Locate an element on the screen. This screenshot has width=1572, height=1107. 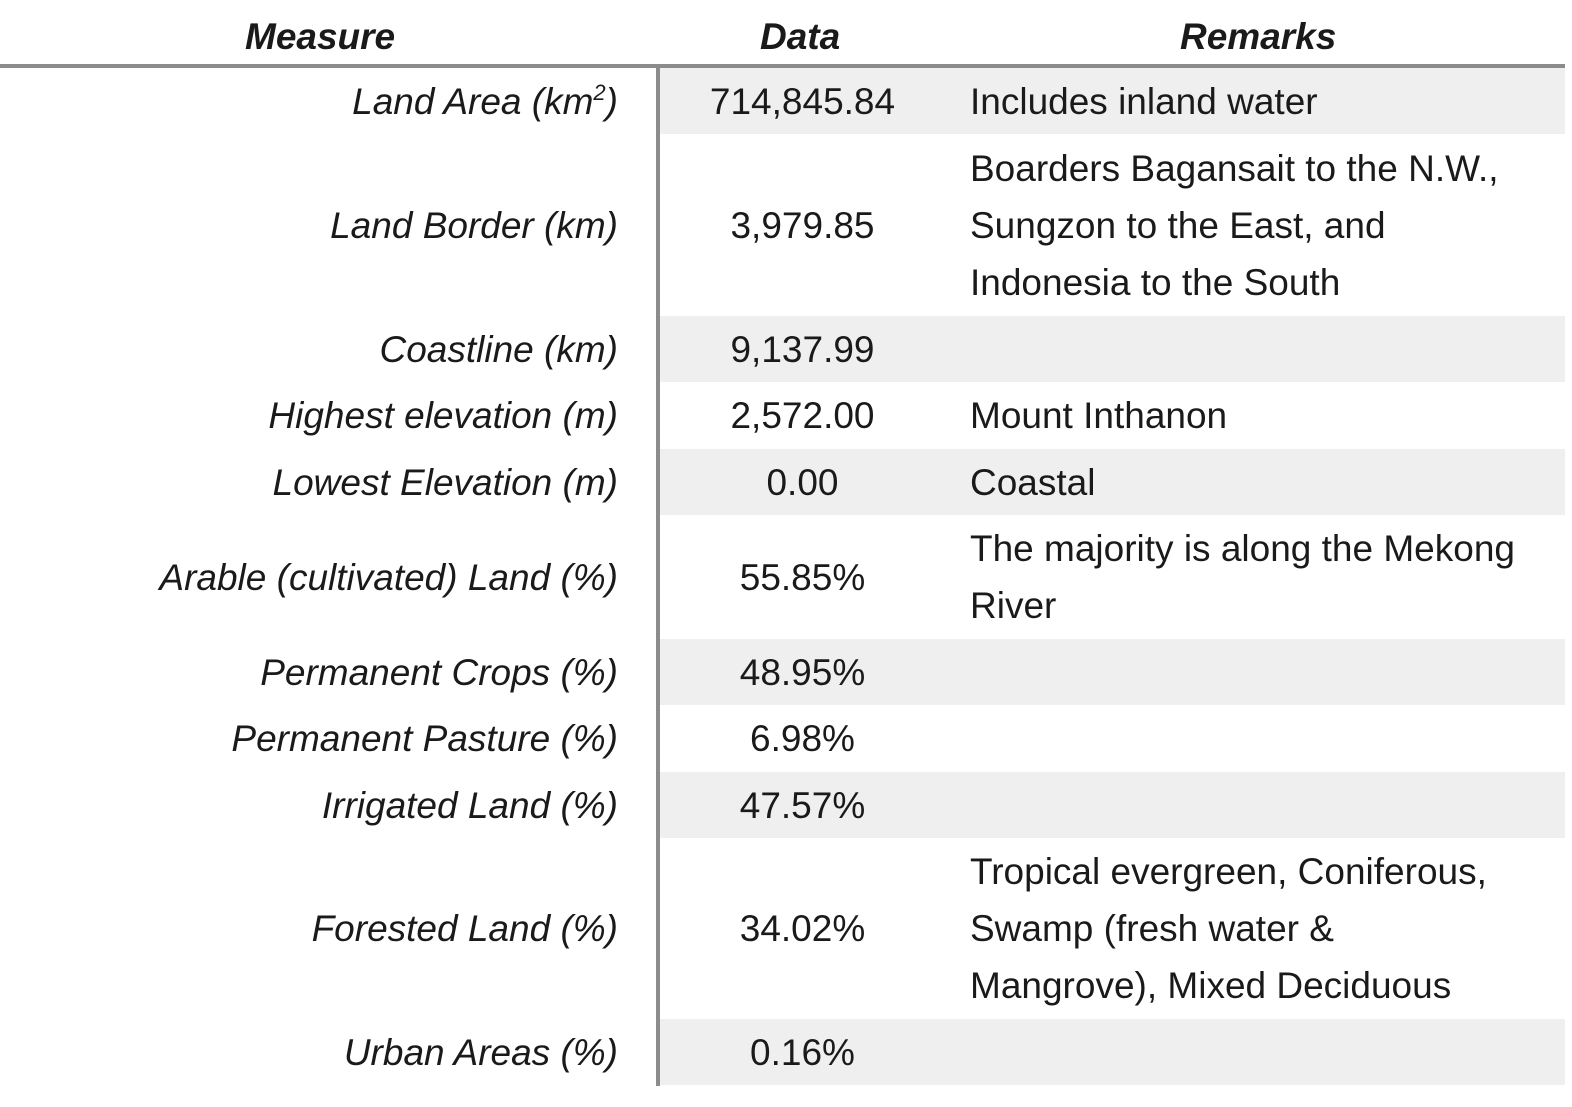
header-measure: Measure is located at coordinates (320, 36).